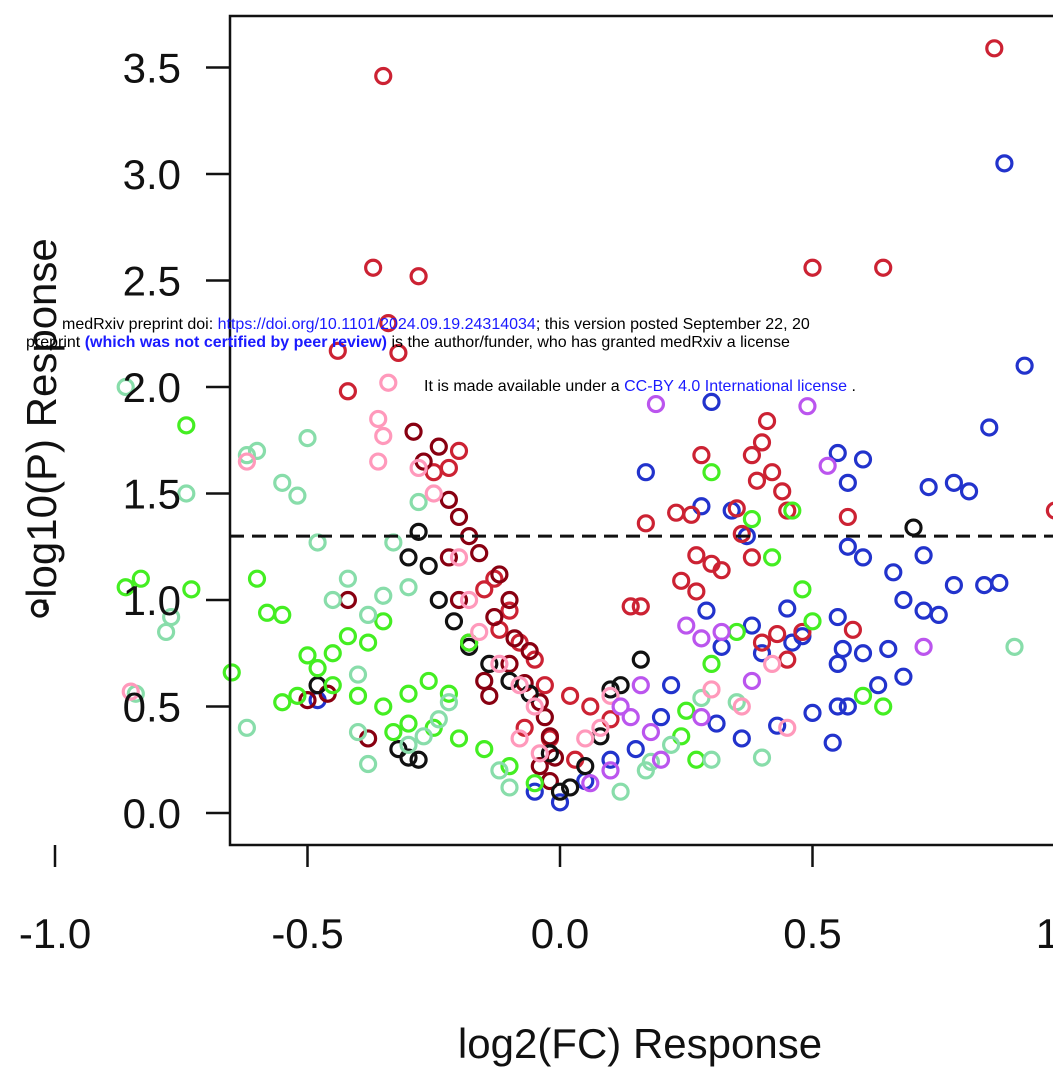 The width and height of the screenshot is (1053, 1067). What do you see at coordinates (736, 386) in the screenshot?
I see `license-link: CC-BY 4.0 International license` at bounding box center [736, 386].